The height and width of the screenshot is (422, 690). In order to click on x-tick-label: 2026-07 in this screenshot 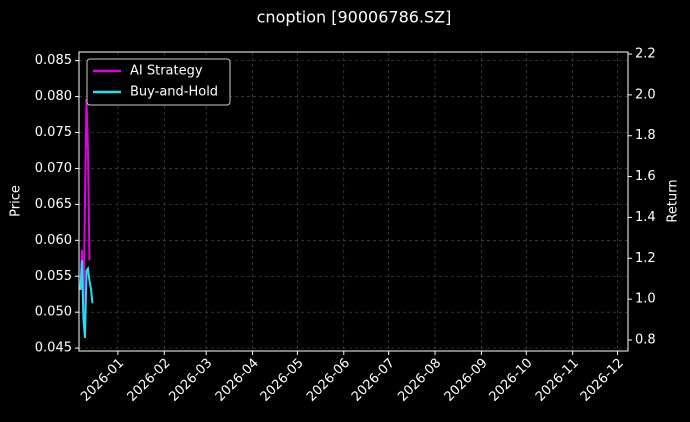, I will do `click(373, 380)`.